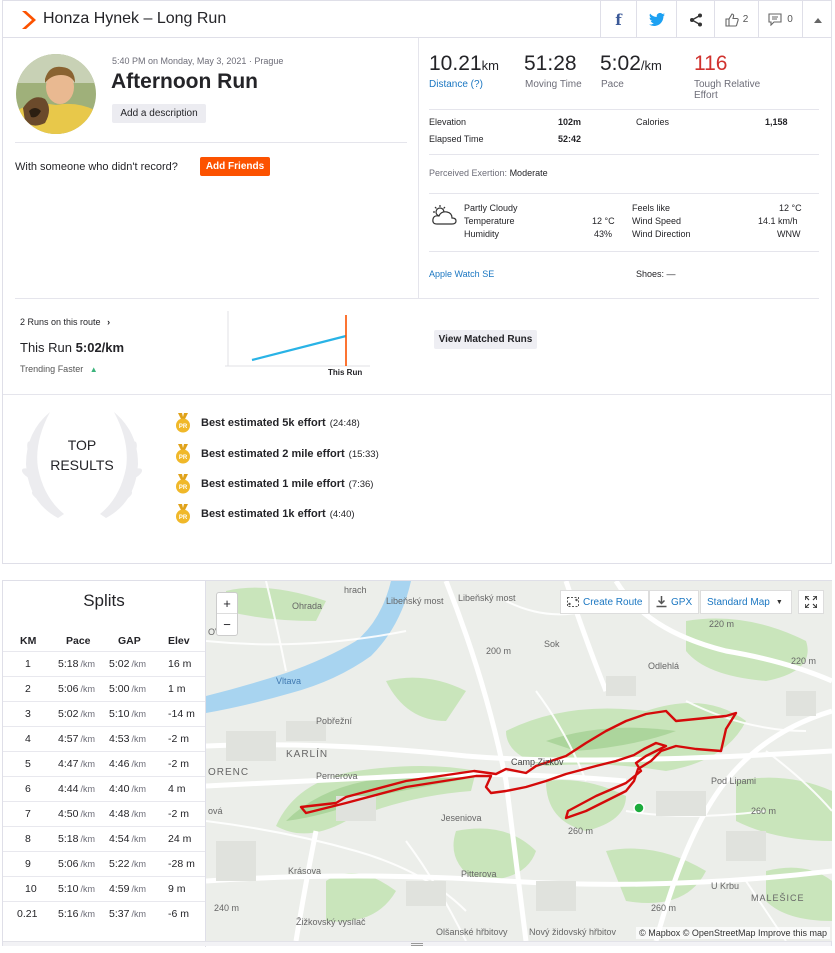  I want to click on split-pace-value: 5:18, so click(68, 839).